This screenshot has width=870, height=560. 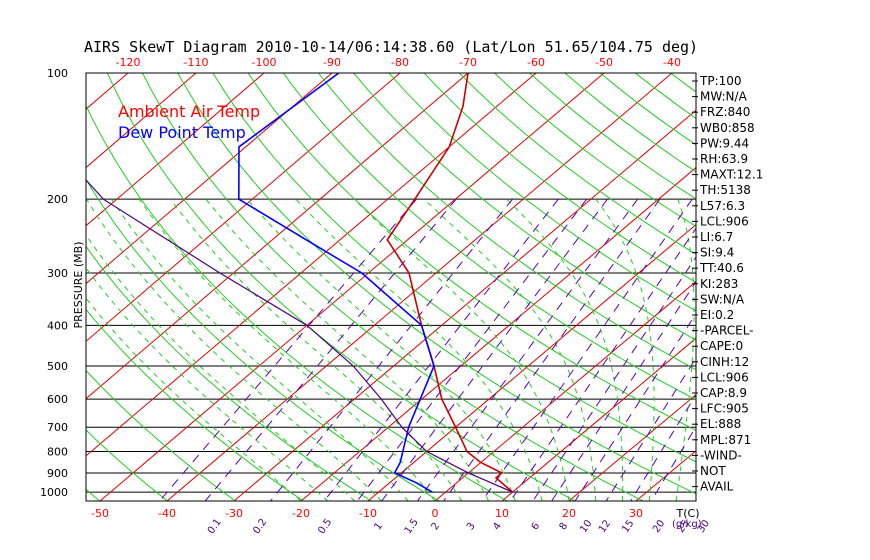 What do you see at coordinates (717, 487) in the screenshot?
I see `index-label: AVAIL` at bounding box center [717, 487].